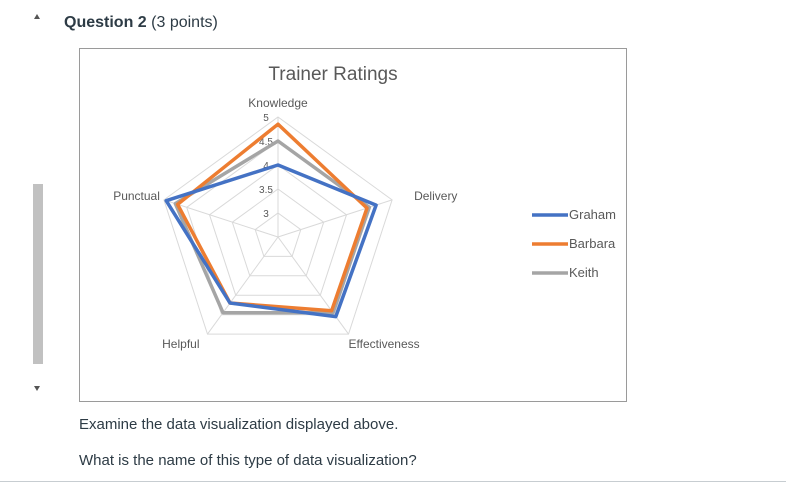 Image resolution: width=786 pixels, height=486 pixels. What do you see at coordinates (592, 214) in the screenshot?
I see `legend-label-graham: Graham` at bounding box center [592, 214].